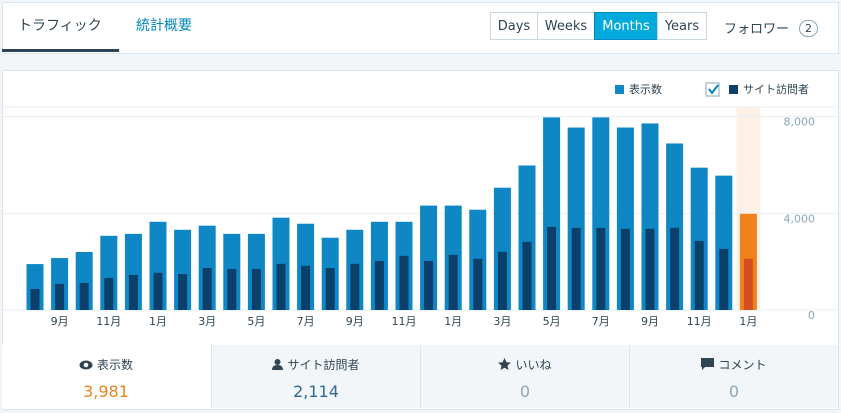 This screenshot has width=841, height=413. Describe the element at coordinates (278, 364) in the screenshot. I see `person-icon` at that location.